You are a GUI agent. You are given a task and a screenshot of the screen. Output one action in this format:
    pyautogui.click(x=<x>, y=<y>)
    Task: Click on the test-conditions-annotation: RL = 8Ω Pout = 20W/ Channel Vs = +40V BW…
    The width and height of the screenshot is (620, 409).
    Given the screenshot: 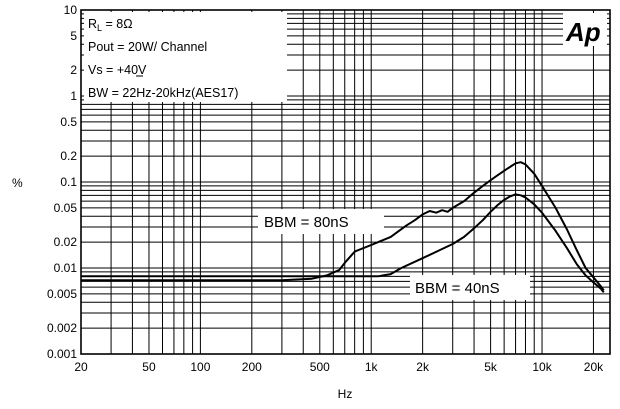 What is the action you would take?
    pyautogui.click(x=185, y=57)
    